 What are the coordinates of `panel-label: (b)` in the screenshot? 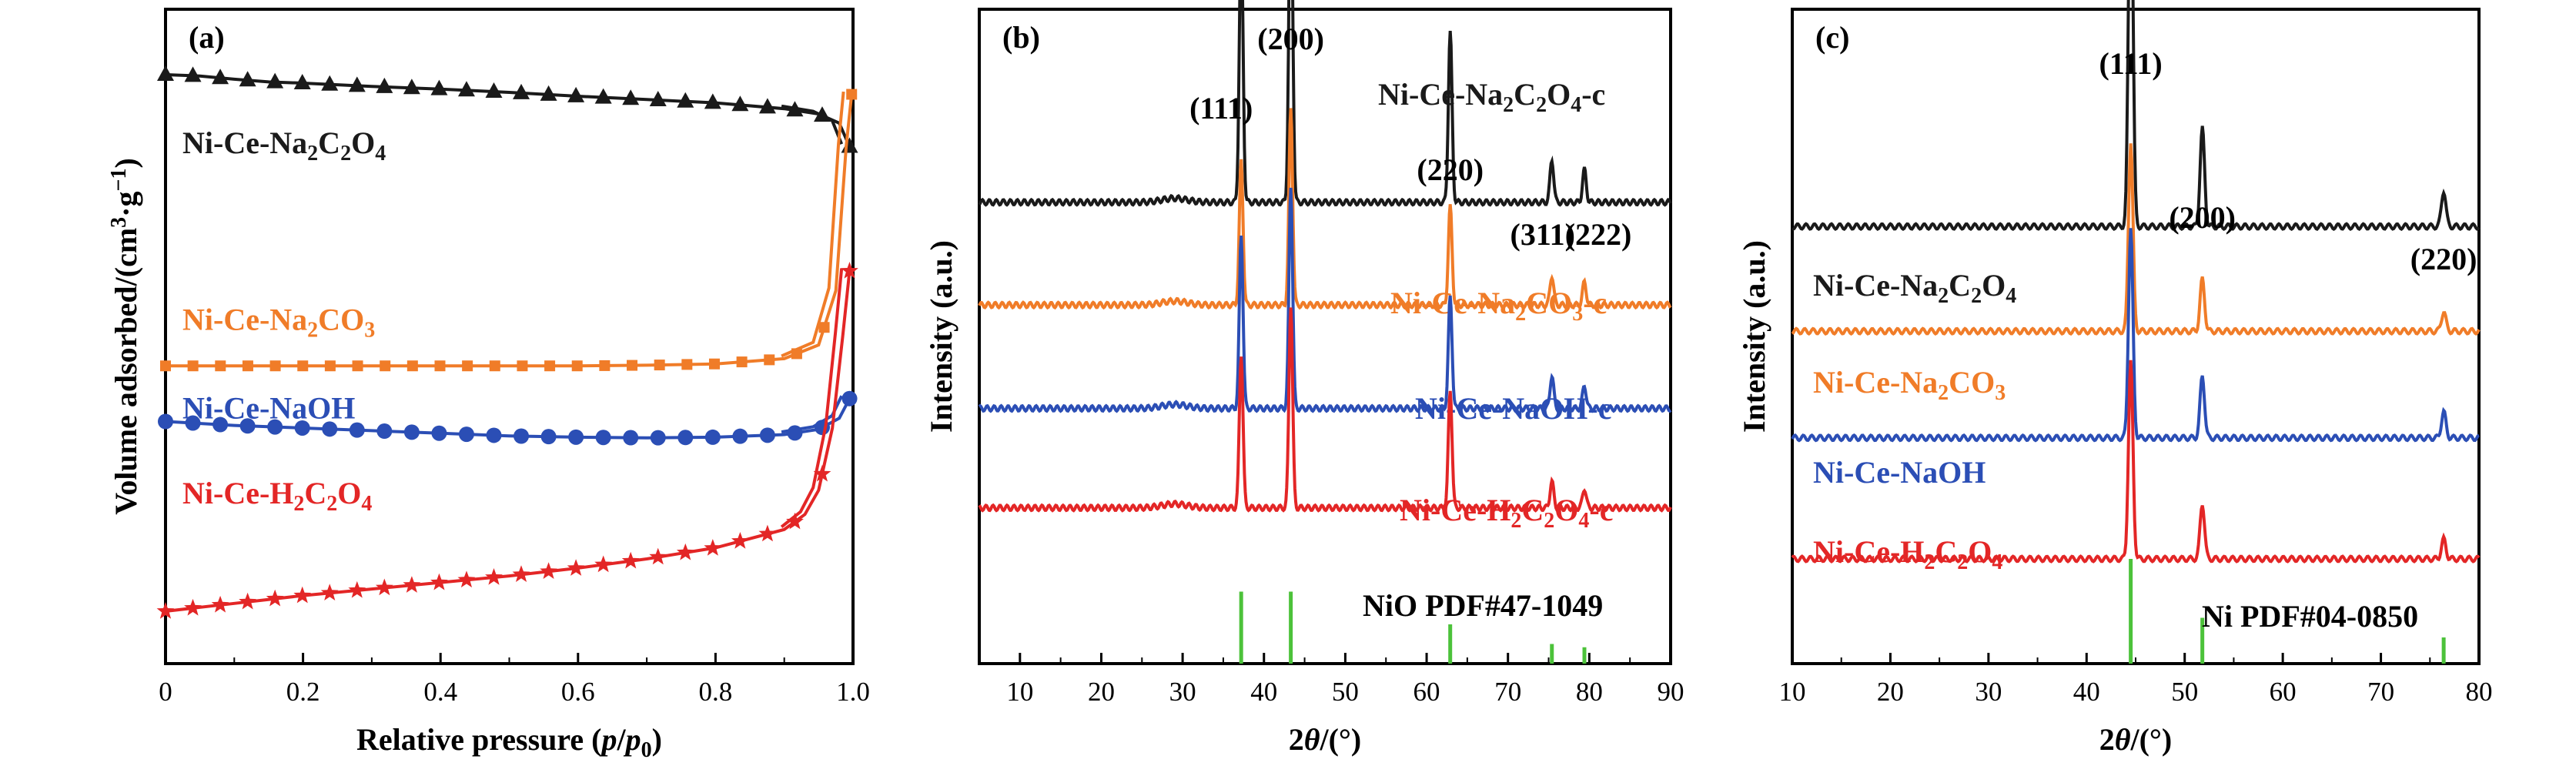 It's located at (1021, 37).